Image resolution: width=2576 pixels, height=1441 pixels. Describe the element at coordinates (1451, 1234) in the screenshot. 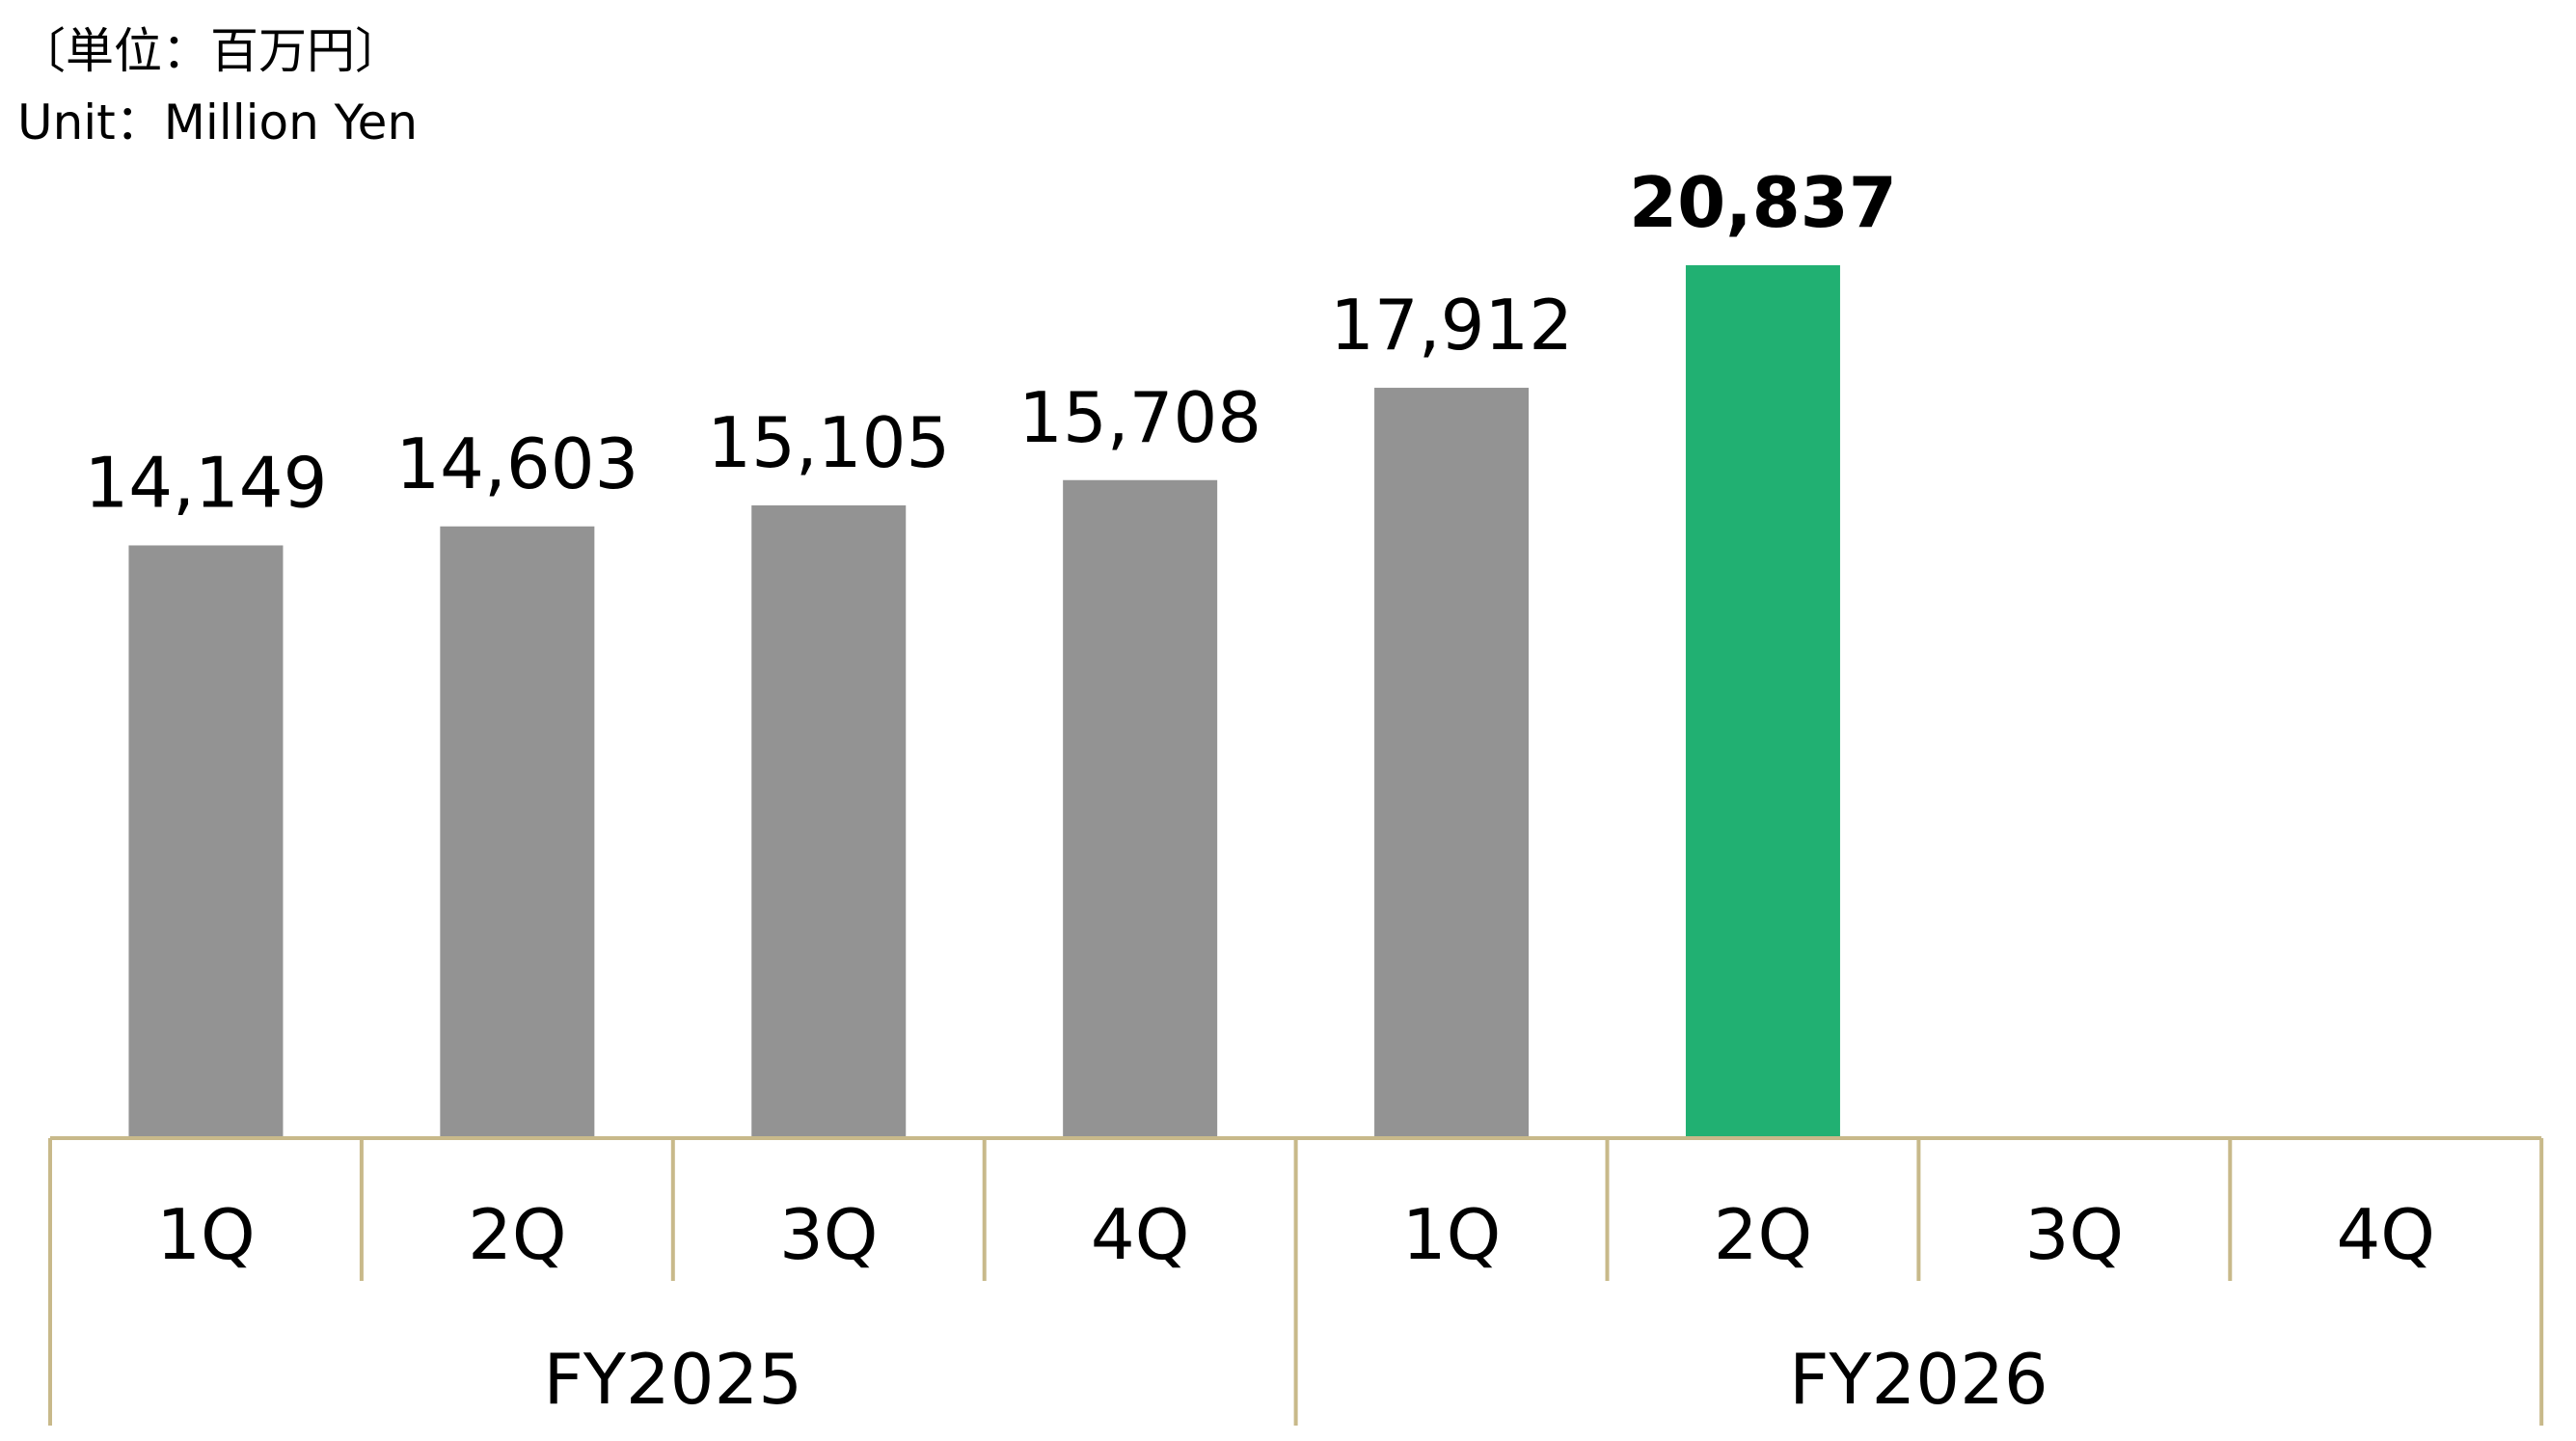

I see `tick-label-5: 1Q` at that location.